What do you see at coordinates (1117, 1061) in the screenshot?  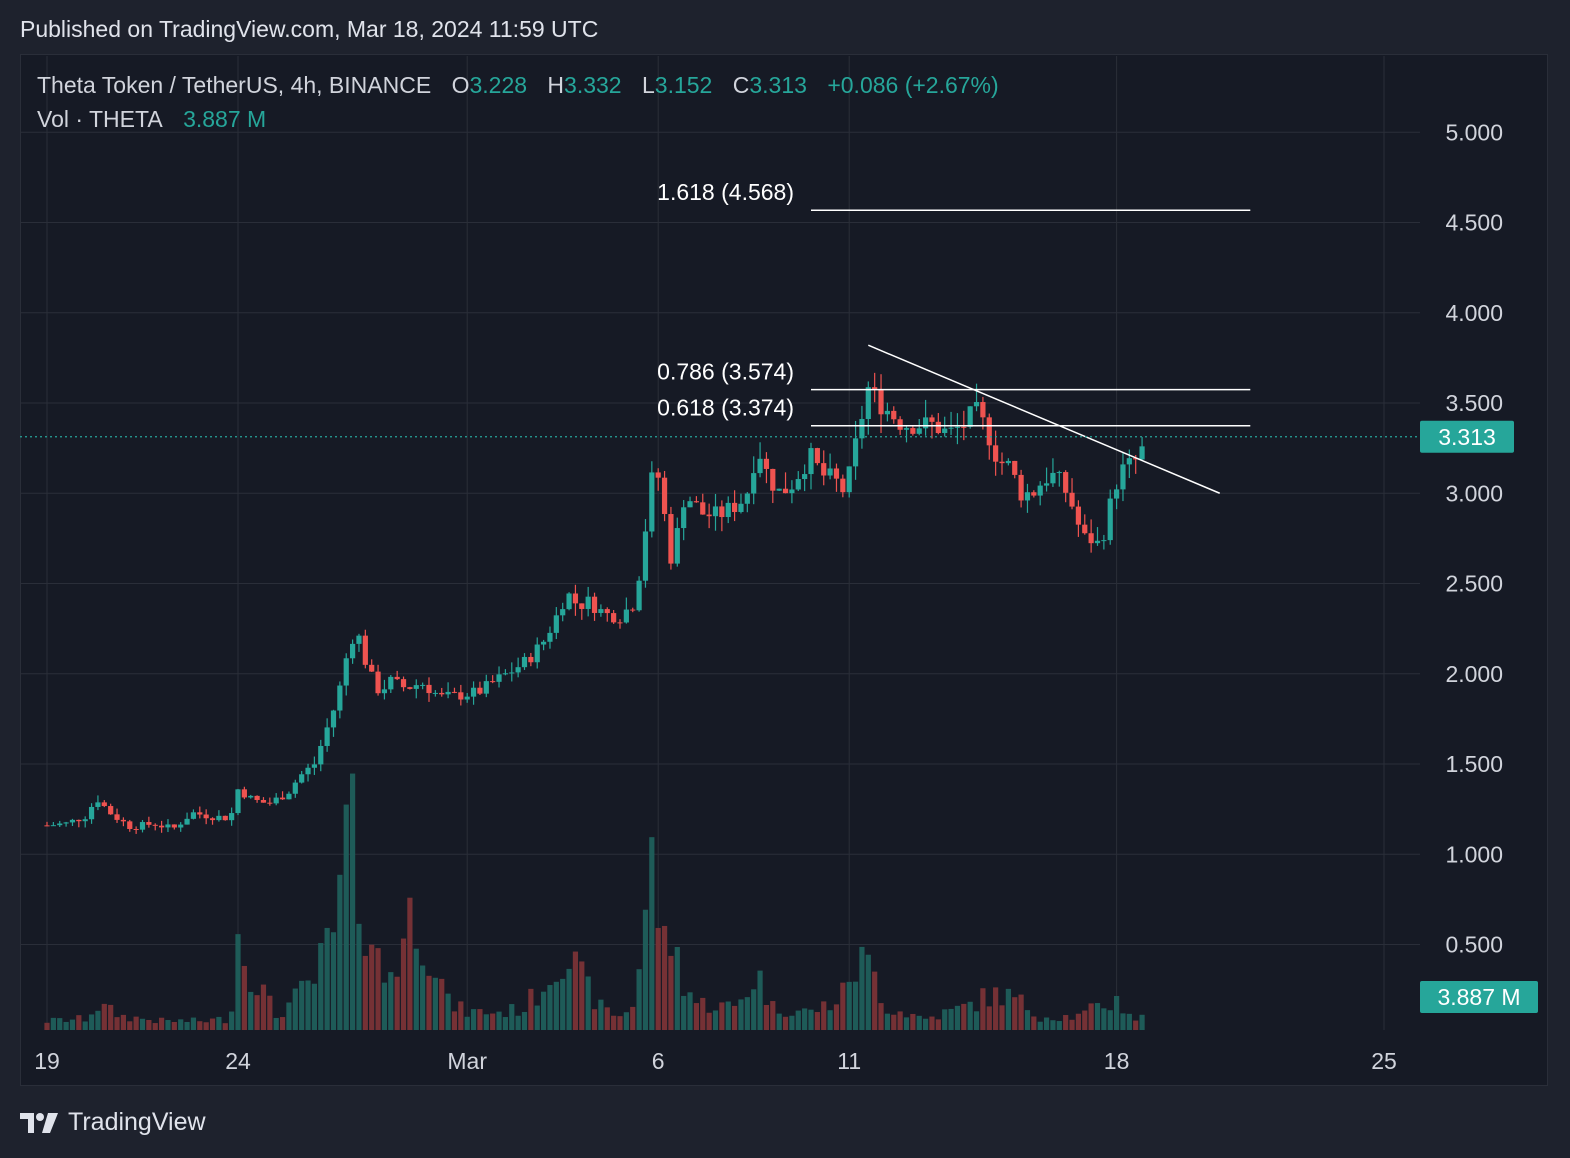 I see `x-tick-label: 18` at bounding box center [1117, 1061].